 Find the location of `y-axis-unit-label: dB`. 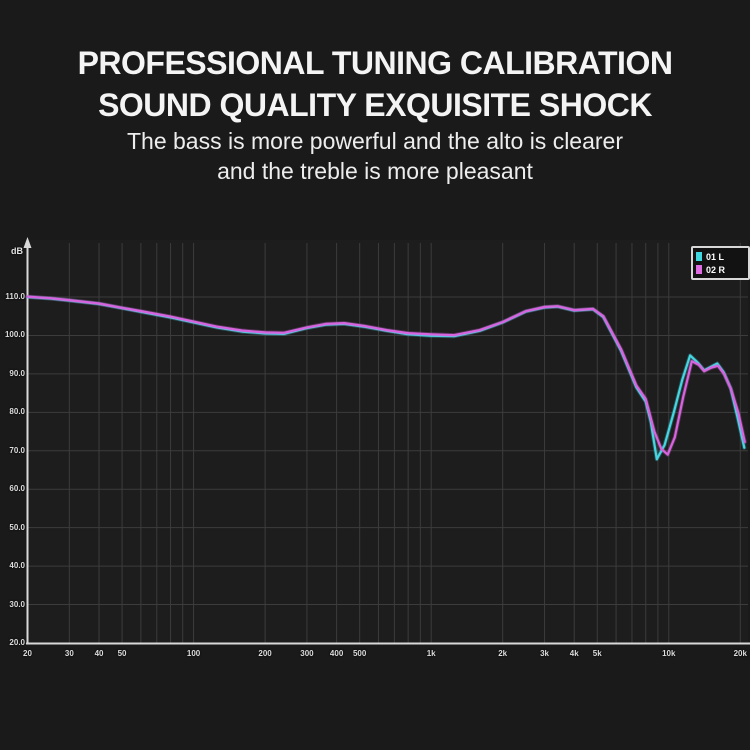

y-axis-unit-label: dB is located at coordinates (17, 251).